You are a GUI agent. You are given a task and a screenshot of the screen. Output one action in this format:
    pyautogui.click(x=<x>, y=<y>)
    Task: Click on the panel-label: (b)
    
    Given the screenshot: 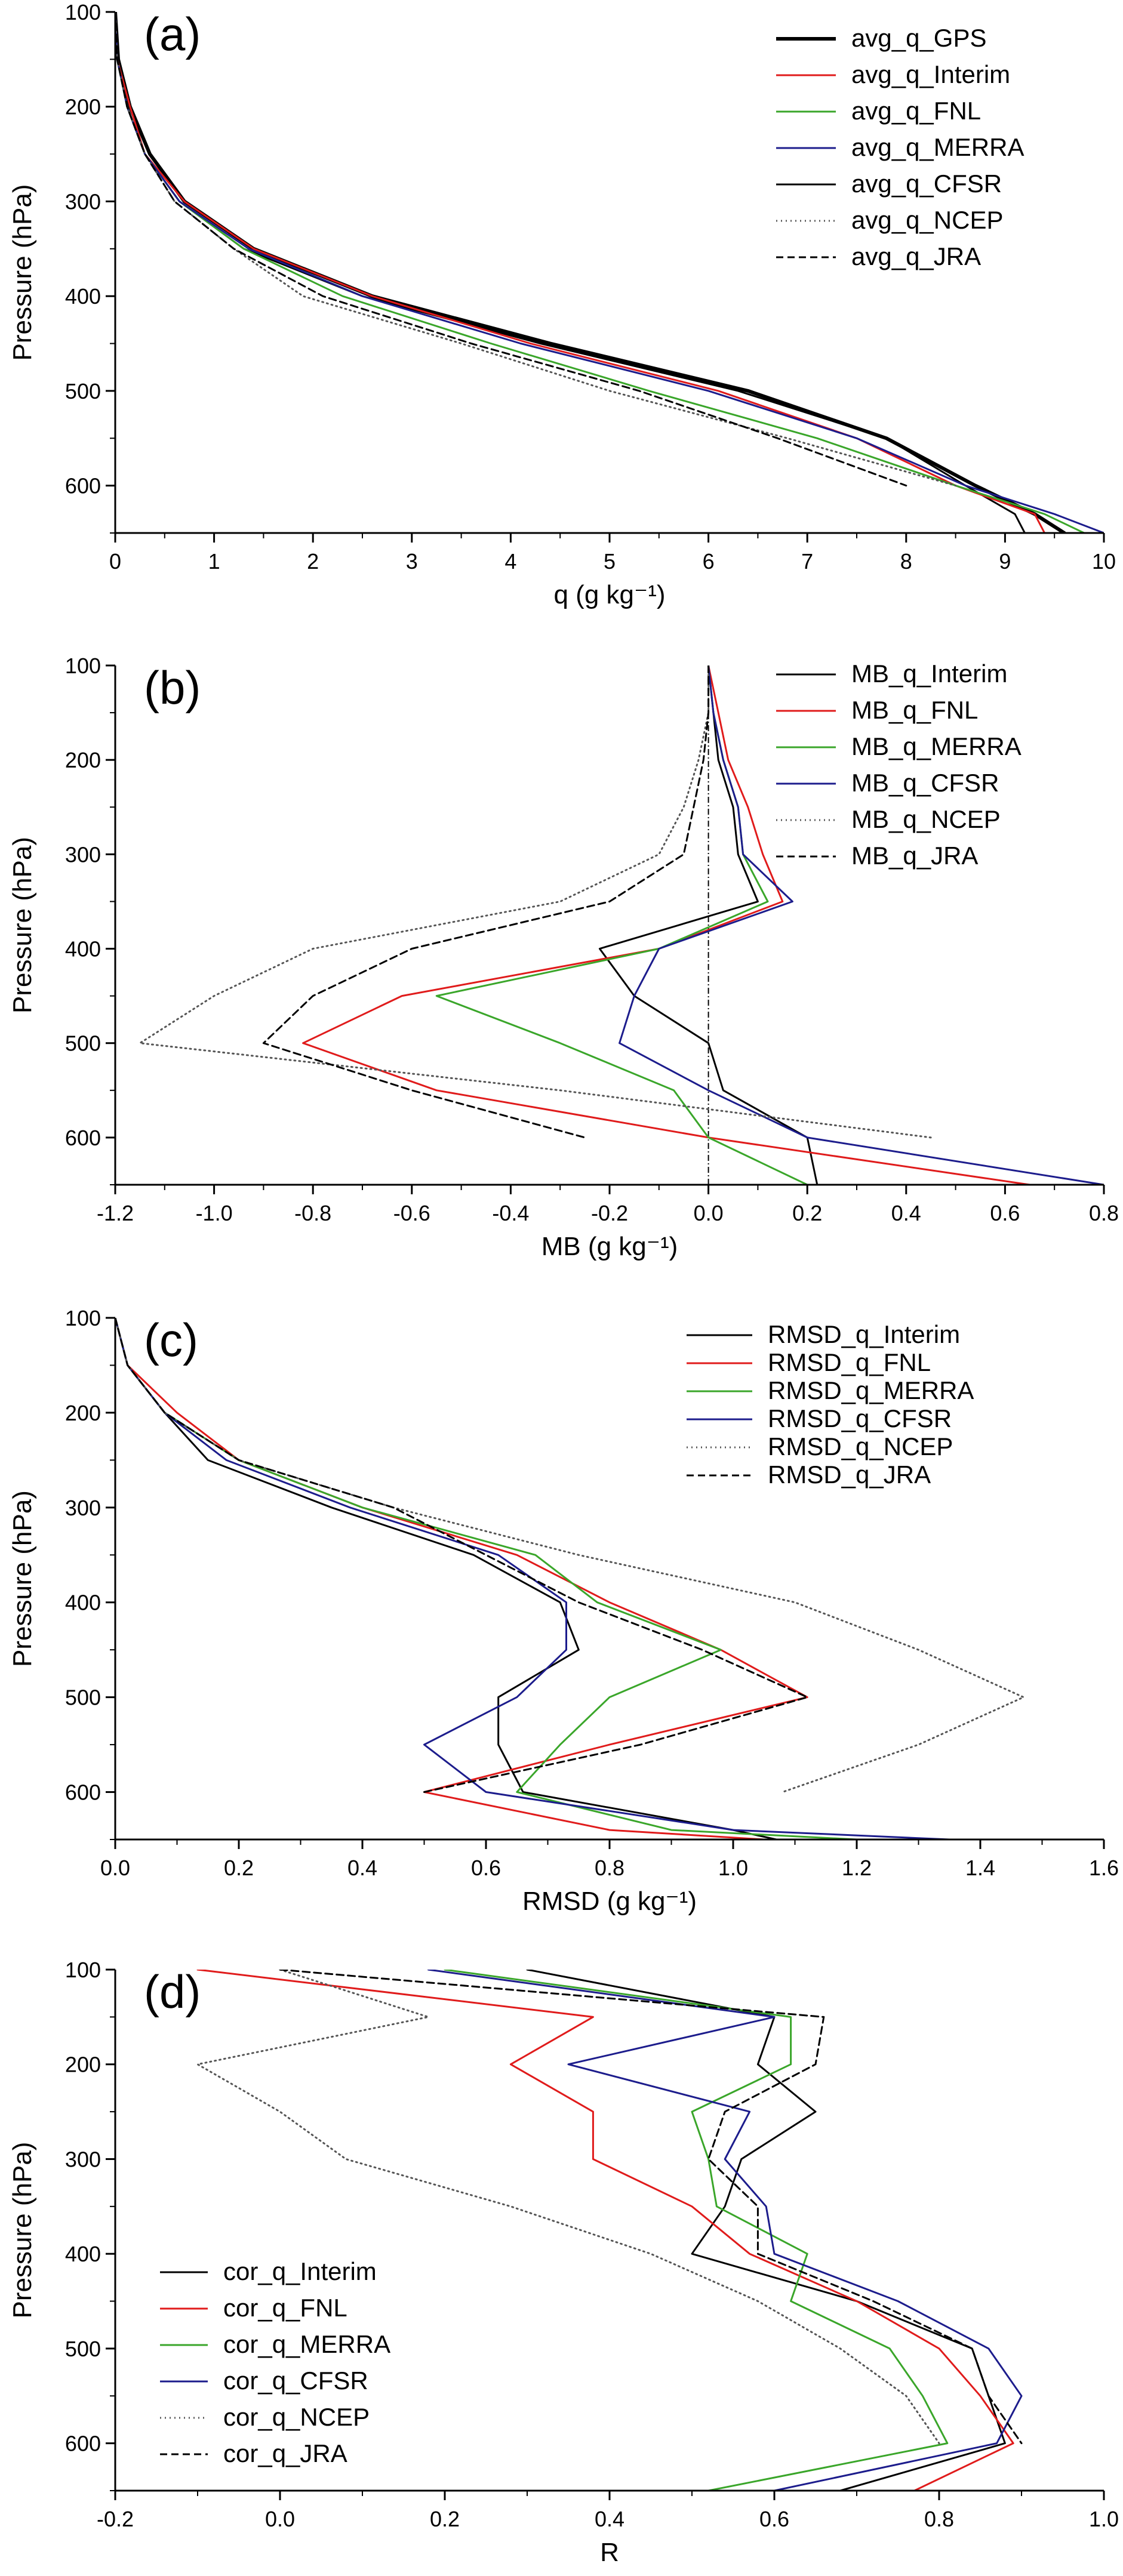 What is the action you would take?
    pyautogui.click(x=172, y=687)
    